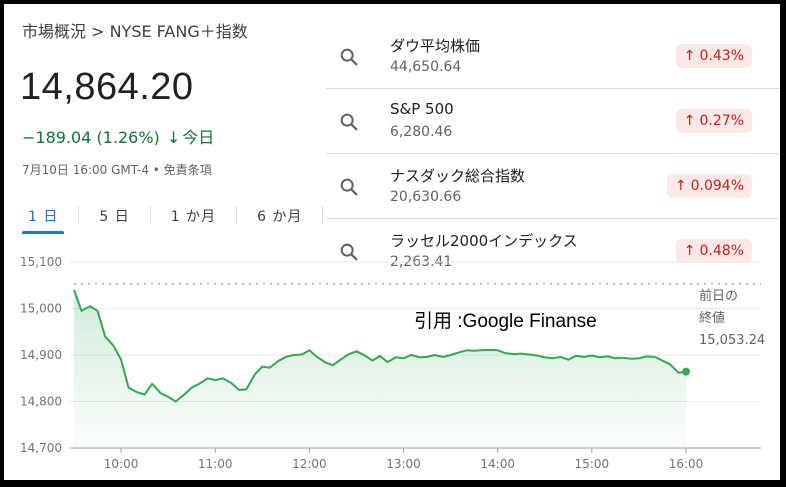 The image size is (786, 487). I want to click on y-tick-label: 14,800, so click(41, 402).